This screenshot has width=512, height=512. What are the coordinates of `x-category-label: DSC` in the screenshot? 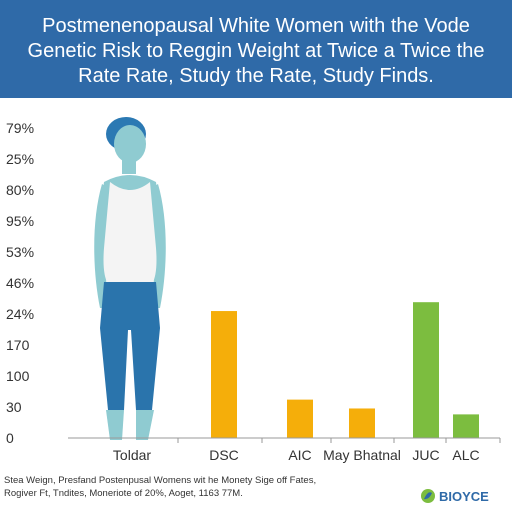 It's located at (224, 455).